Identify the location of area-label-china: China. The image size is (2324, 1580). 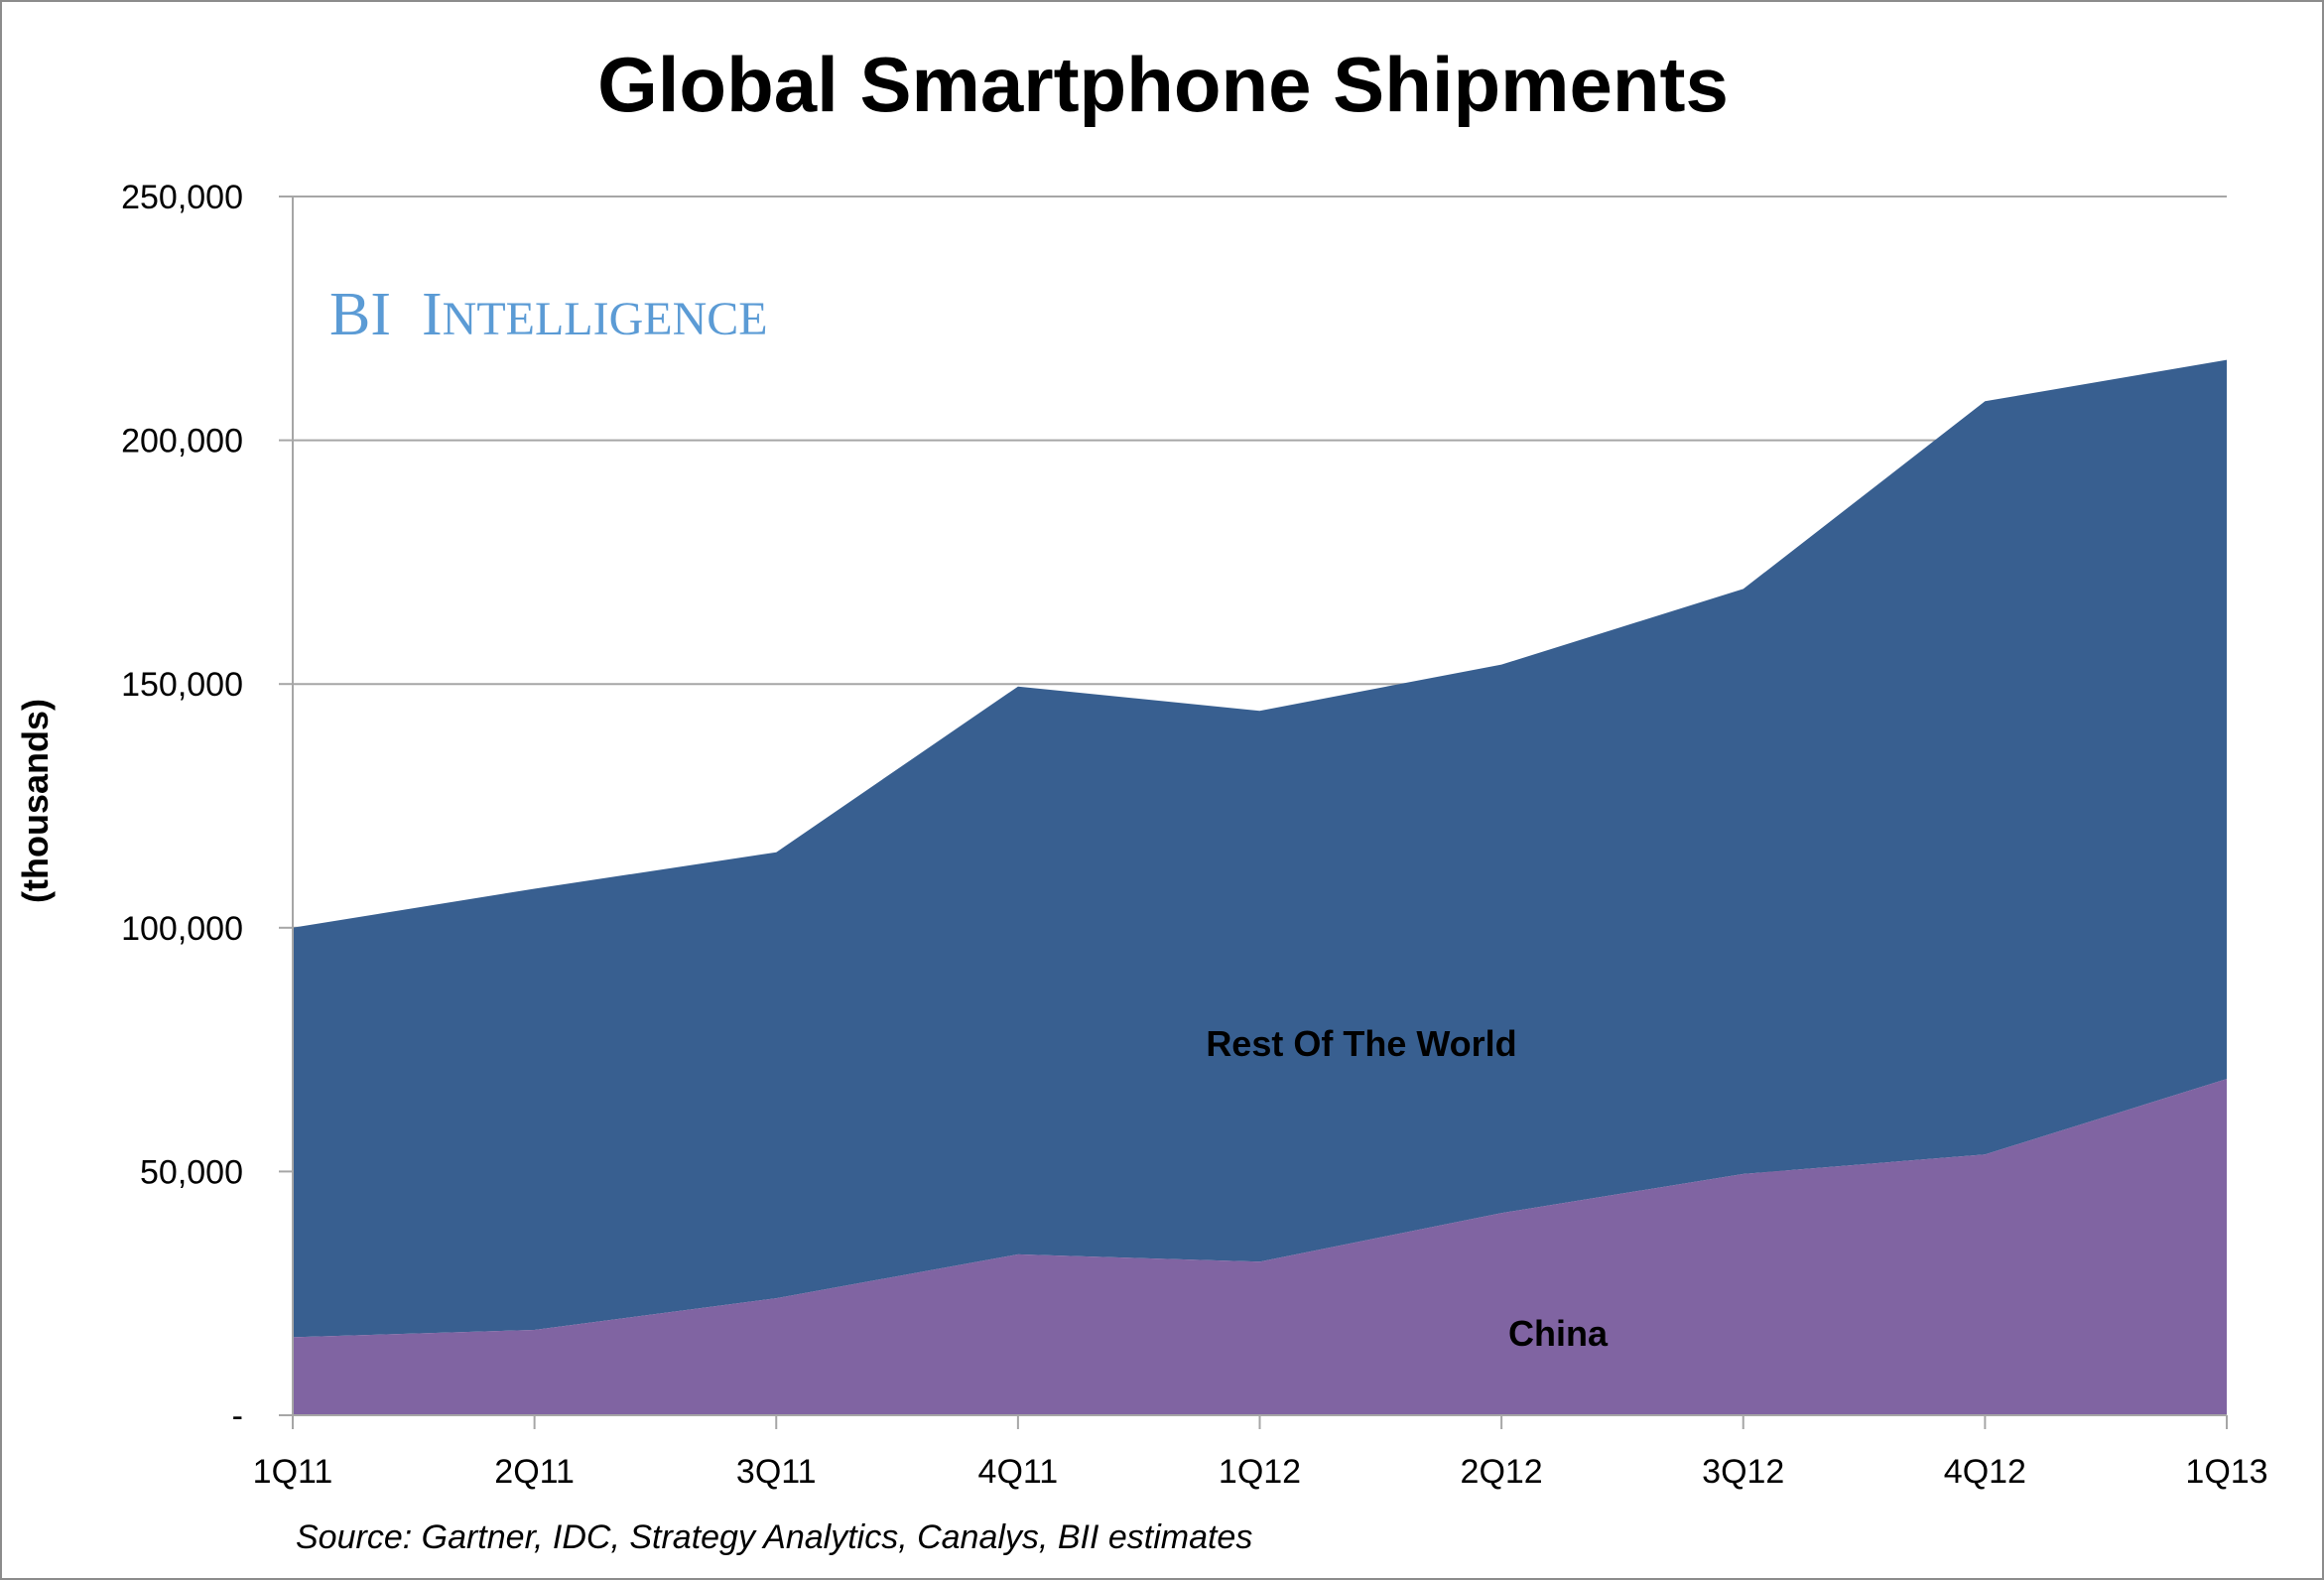
(1558, 1334).